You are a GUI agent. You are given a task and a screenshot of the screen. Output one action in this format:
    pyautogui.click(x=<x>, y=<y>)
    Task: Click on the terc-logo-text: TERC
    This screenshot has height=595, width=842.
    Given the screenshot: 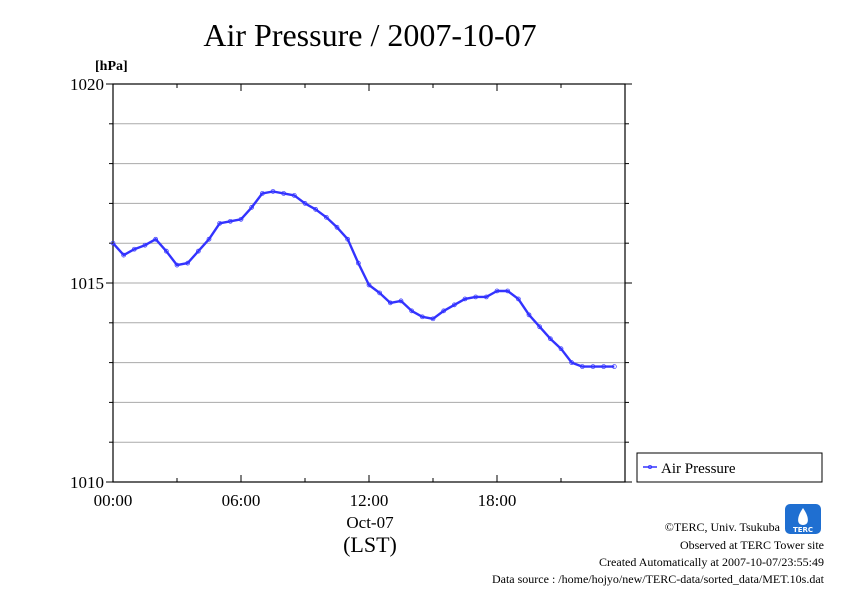 What is the action you would take?
    pyautogui.click(x=803, y=530)
    